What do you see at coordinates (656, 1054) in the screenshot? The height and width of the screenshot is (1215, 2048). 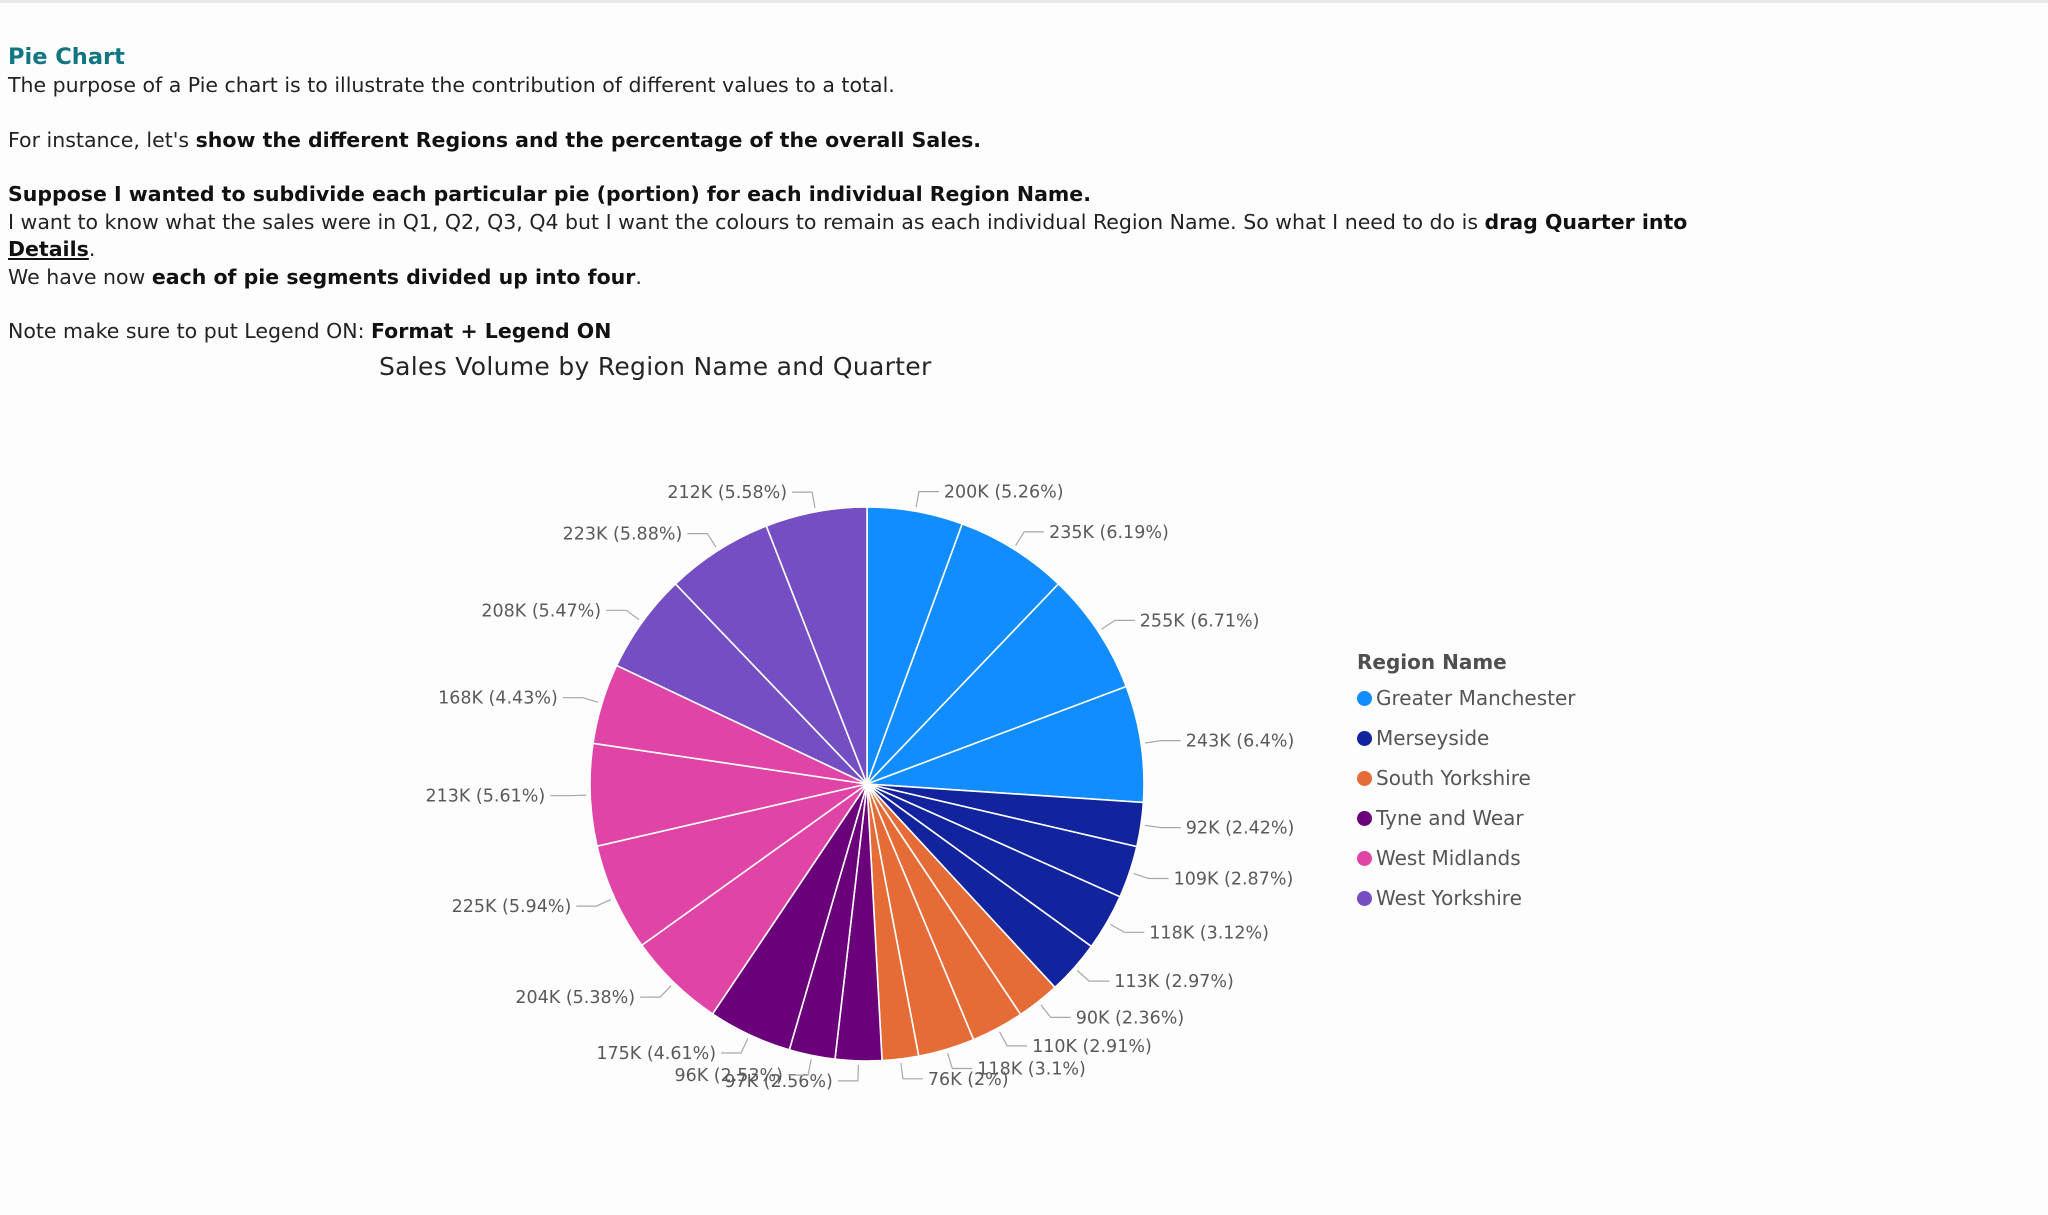 I see `data-label-15: 175K (4.61%)` at bounding box center [656, 1054].